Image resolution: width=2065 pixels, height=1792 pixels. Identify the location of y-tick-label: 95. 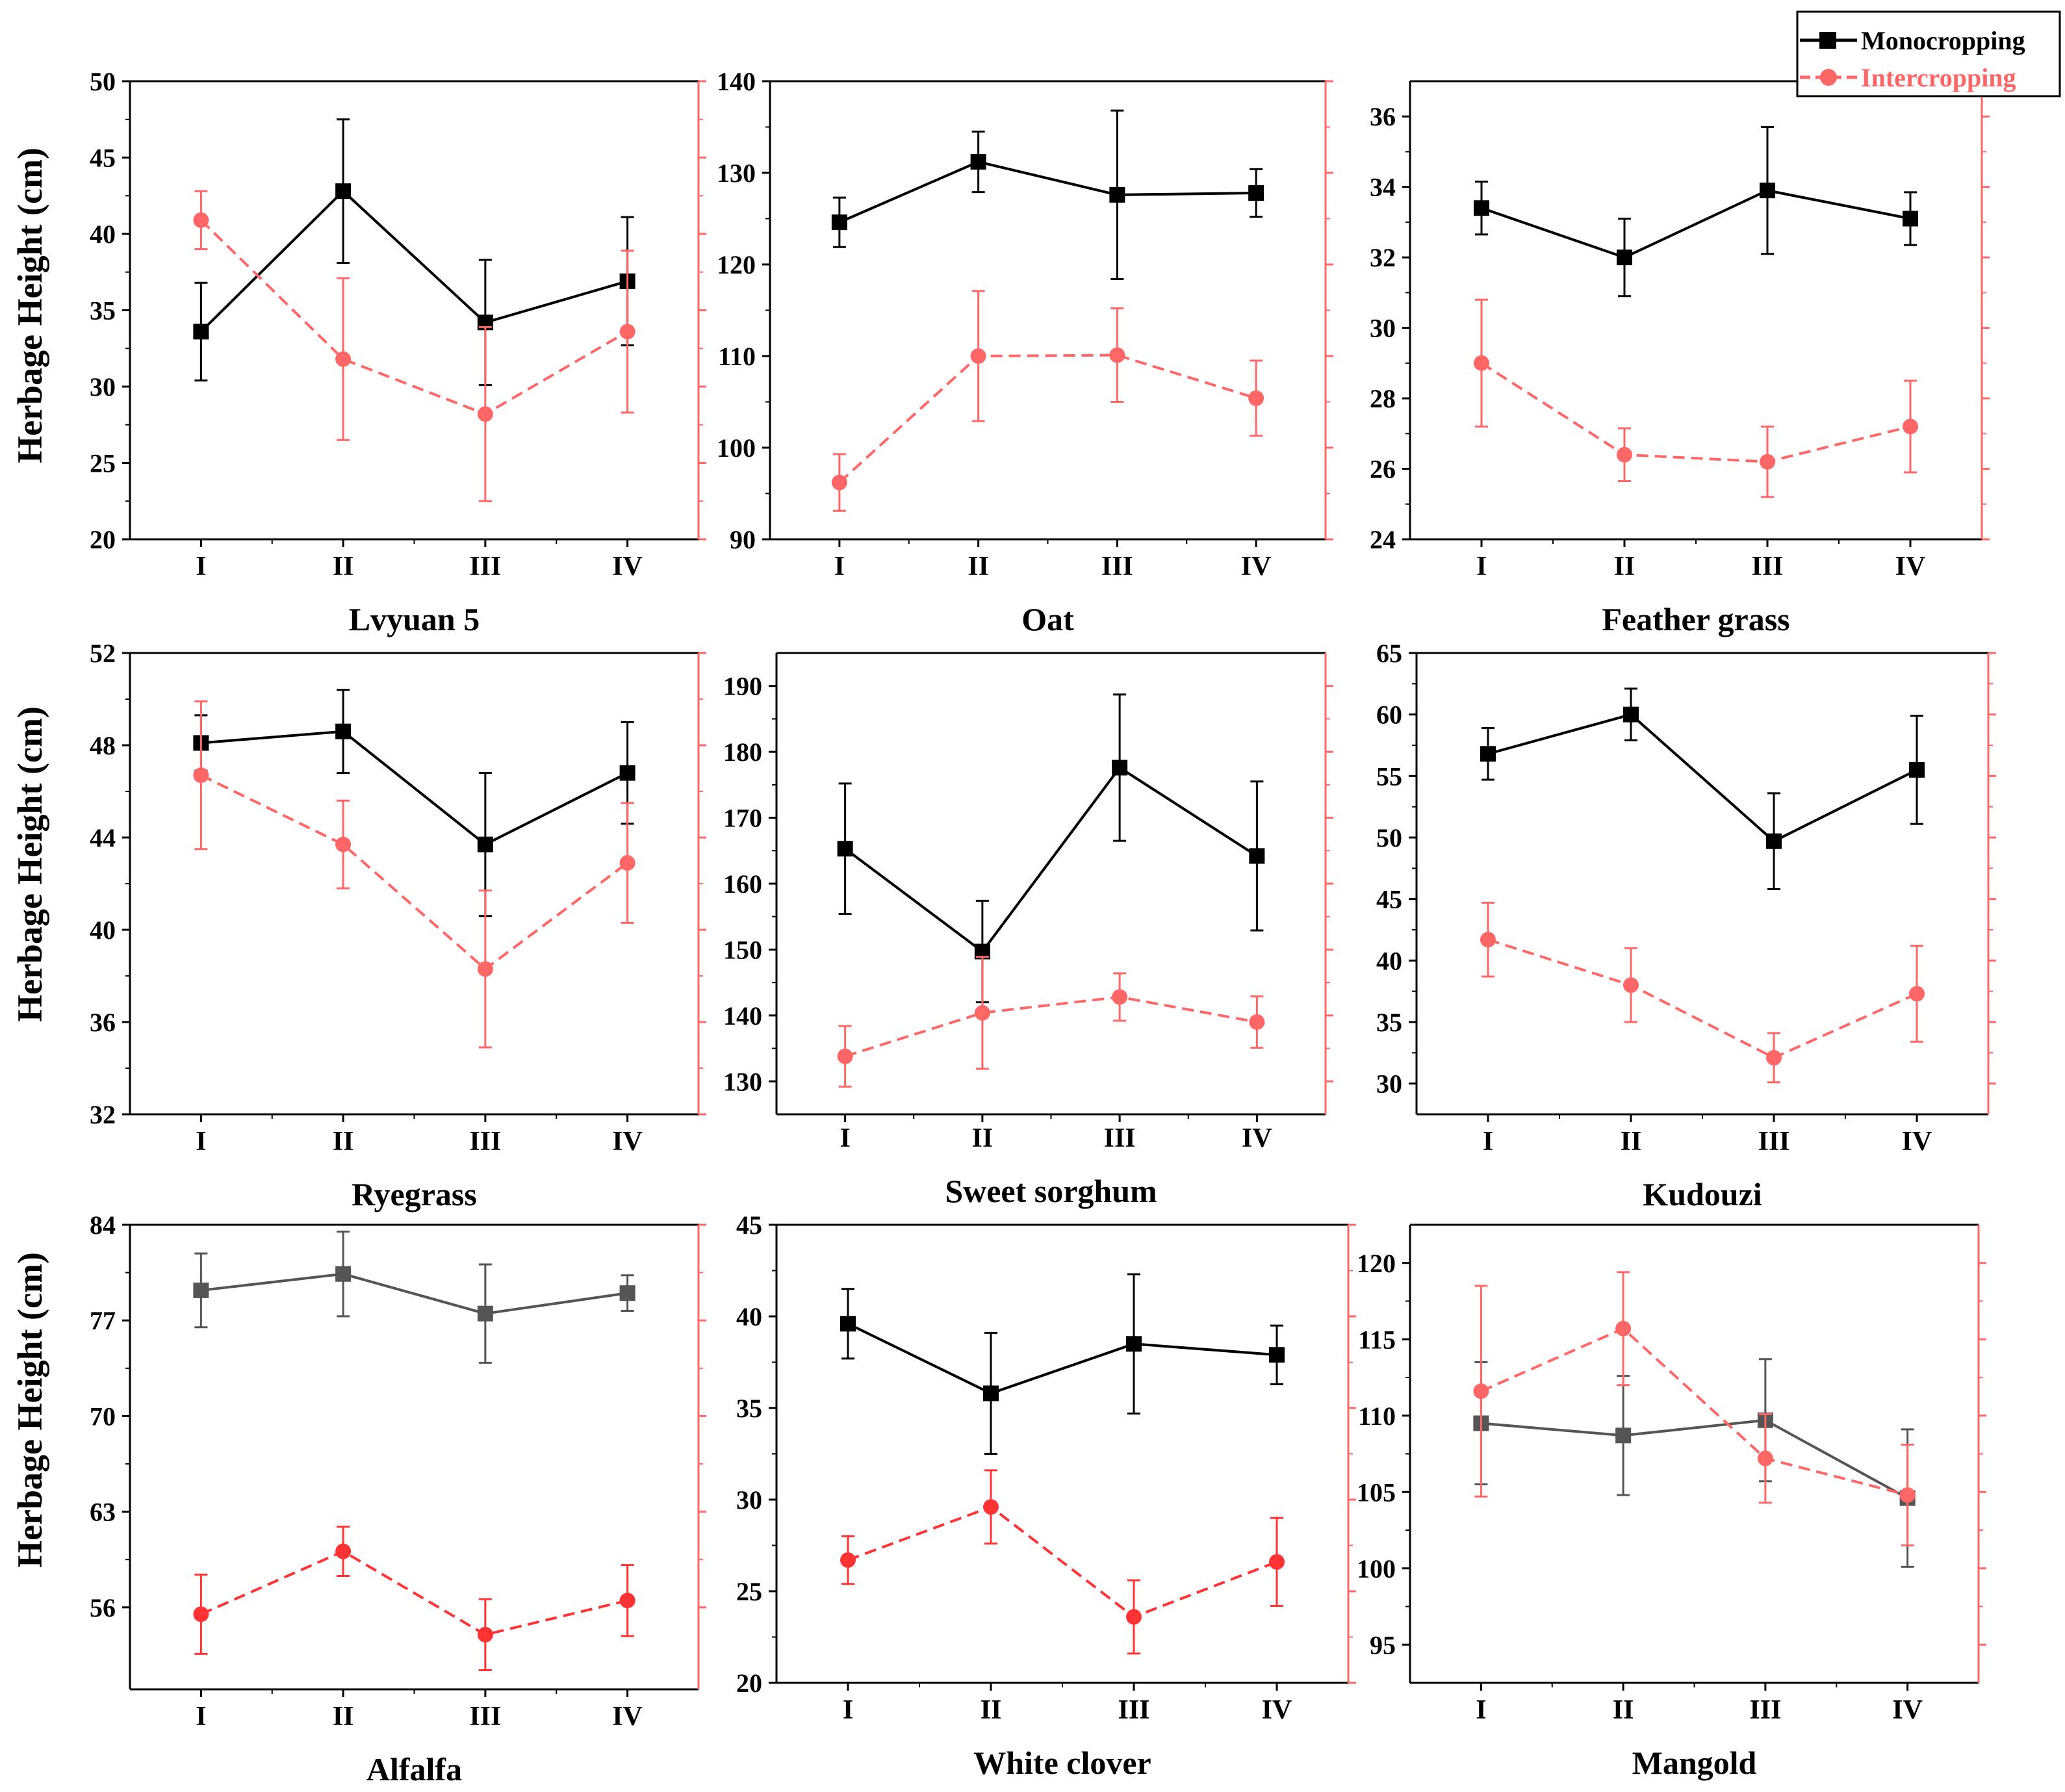
(1383, 1644).